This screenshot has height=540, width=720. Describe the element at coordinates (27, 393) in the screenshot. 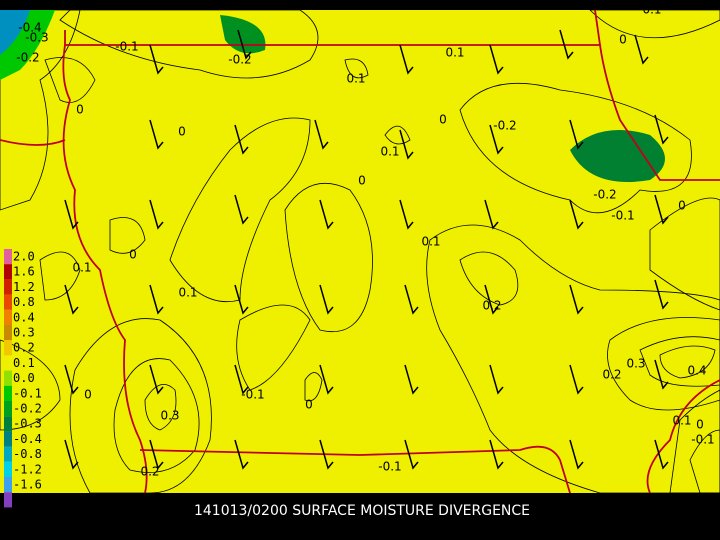

I see `legend-label: -0.1` at that location.